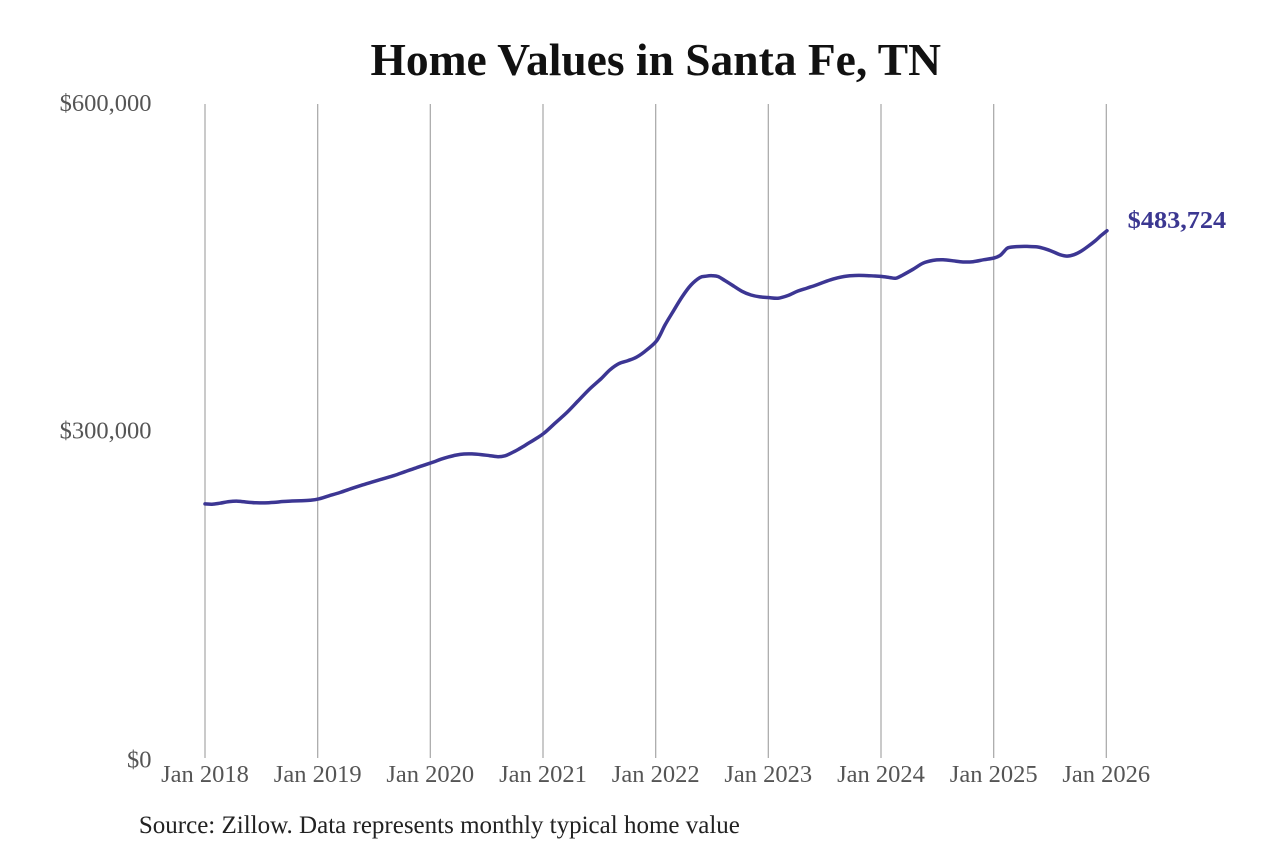  What do you see at coordinates (139, 760) in the screenshot?
I see `svg-text: $0` at bounding box center [139, 760].